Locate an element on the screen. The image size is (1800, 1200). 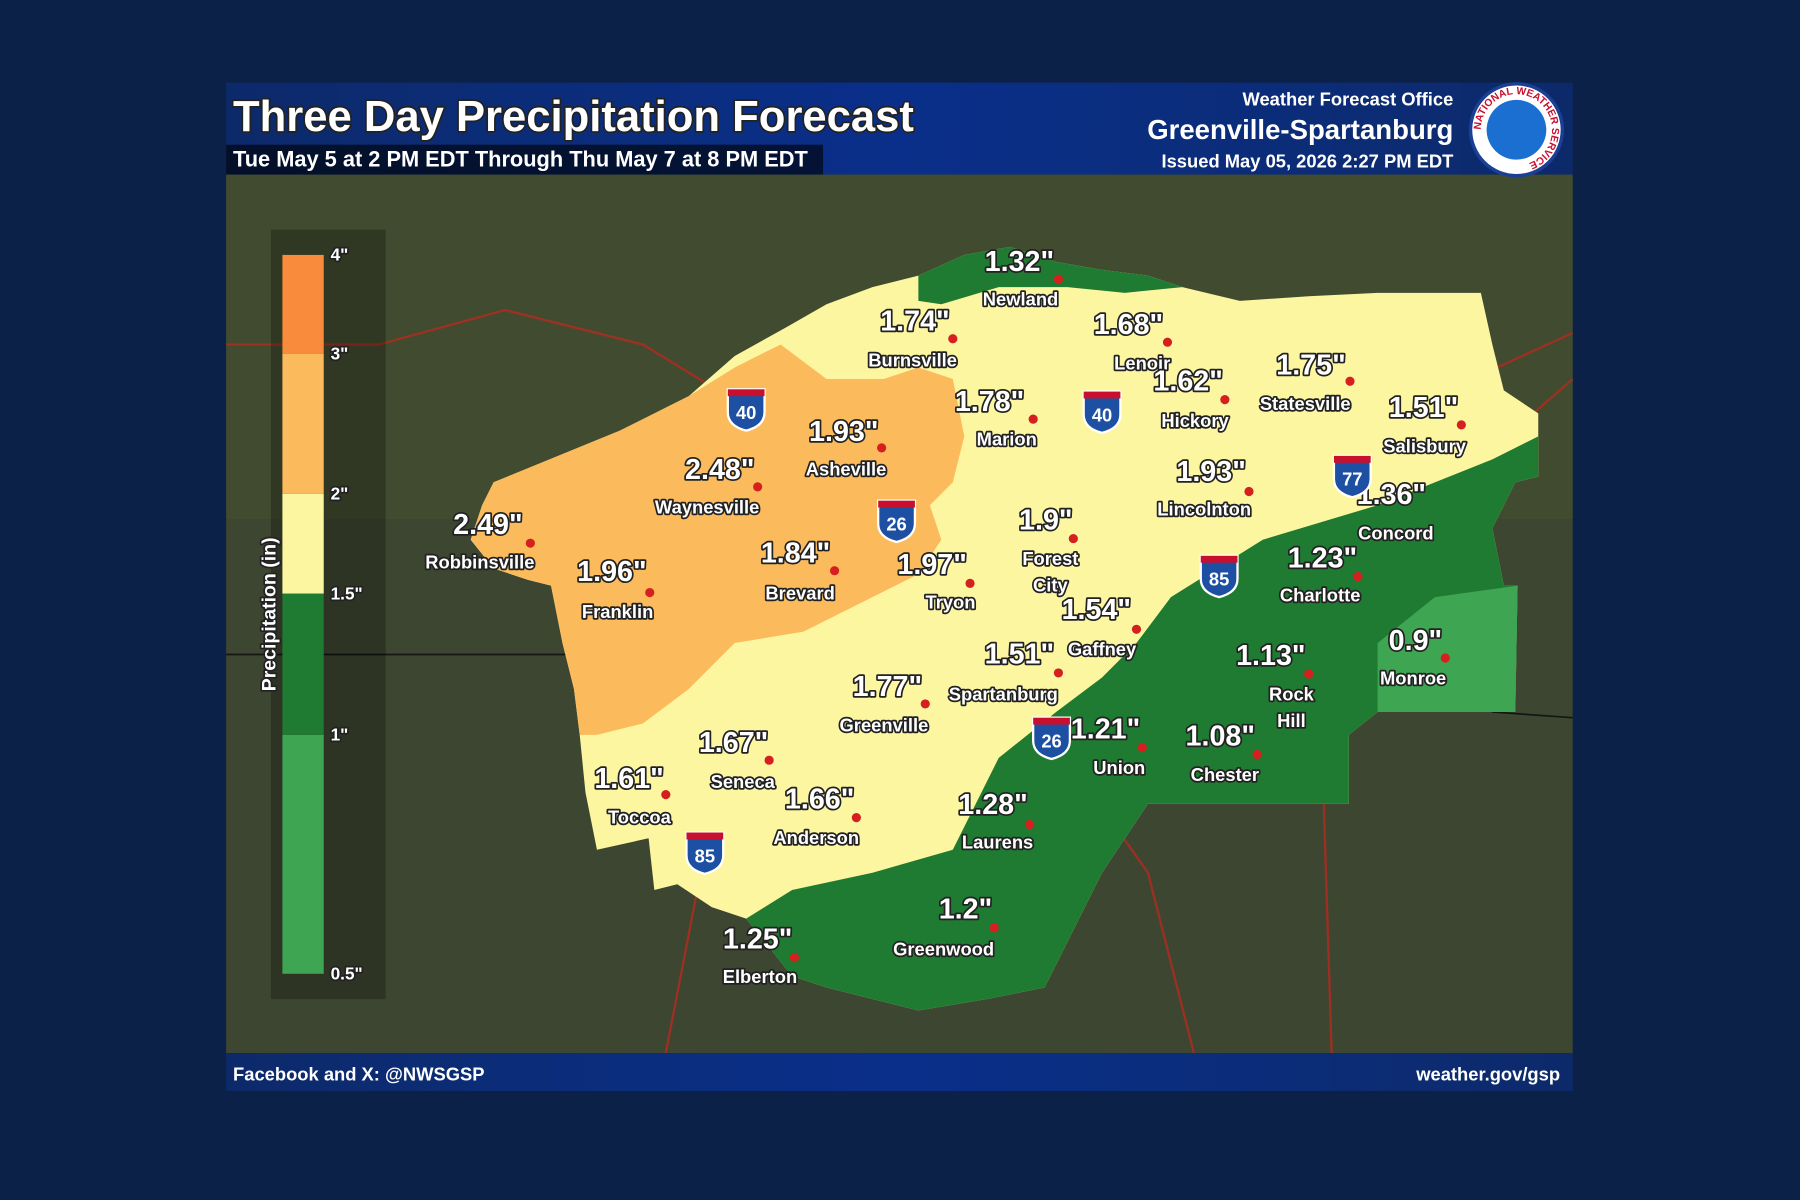
city-name: Chester is located at coordinates (1225, 774).